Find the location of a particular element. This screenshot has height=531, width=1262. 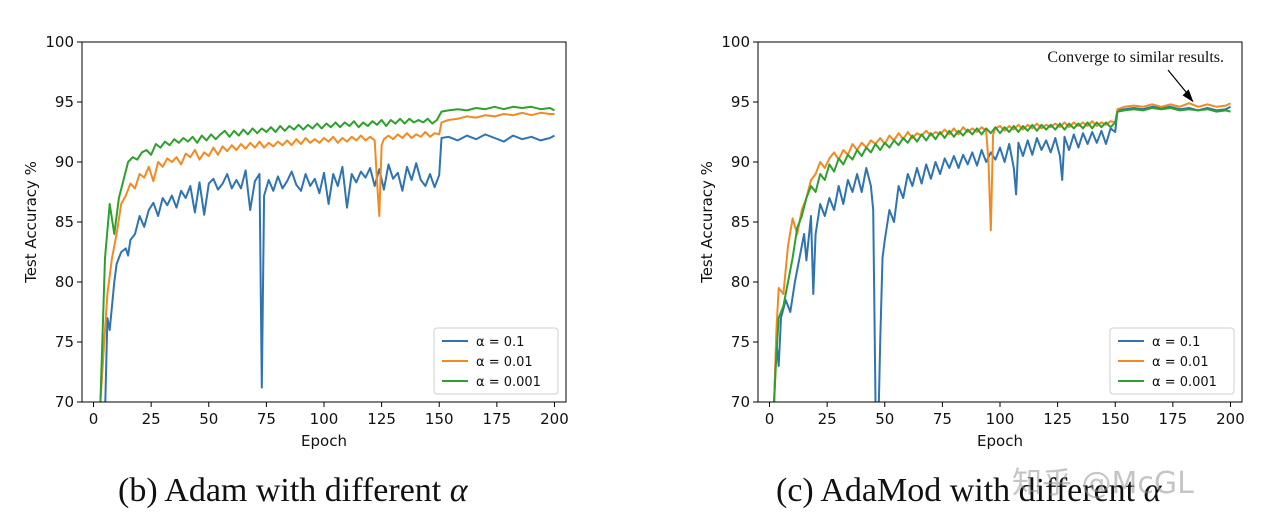

watermark: 知乎 @McGL is located at coordinates (1103, 483).